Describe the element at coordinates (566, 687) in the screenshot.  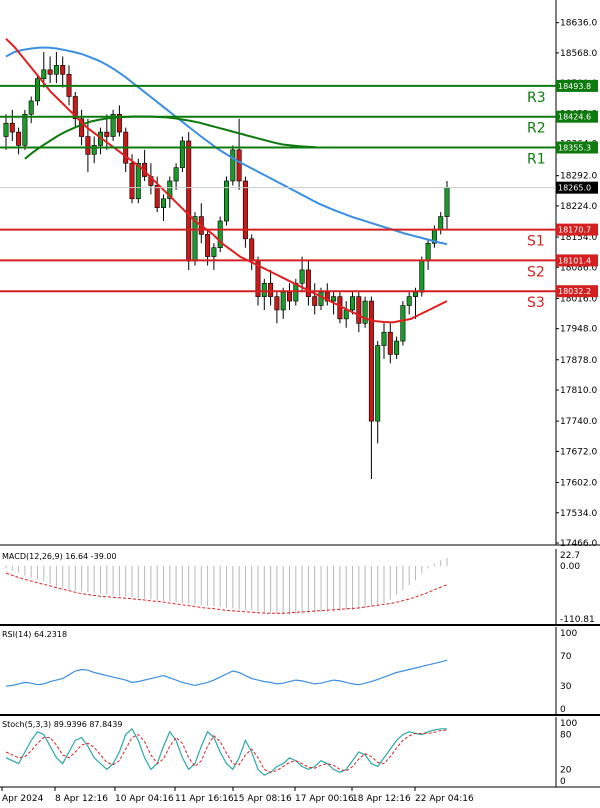
I see `rsi-tick-label: 30` at that location.